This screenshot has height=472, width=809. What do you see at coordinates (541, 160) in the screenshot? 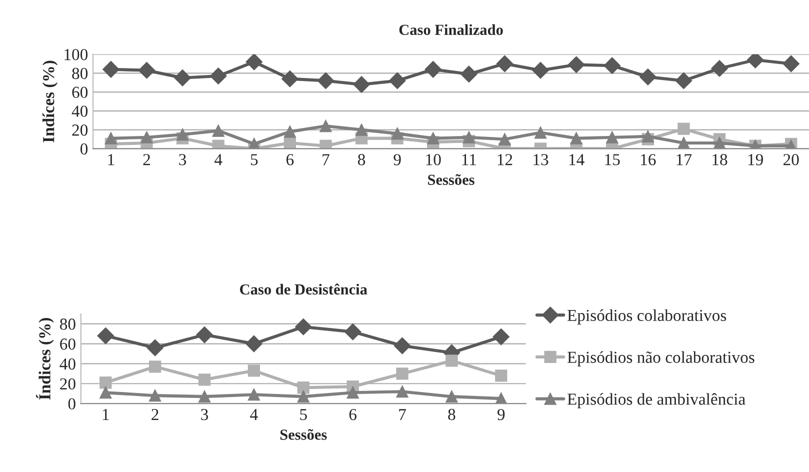
I see `x-tick-label: 13` at bounding box center [541, 160].